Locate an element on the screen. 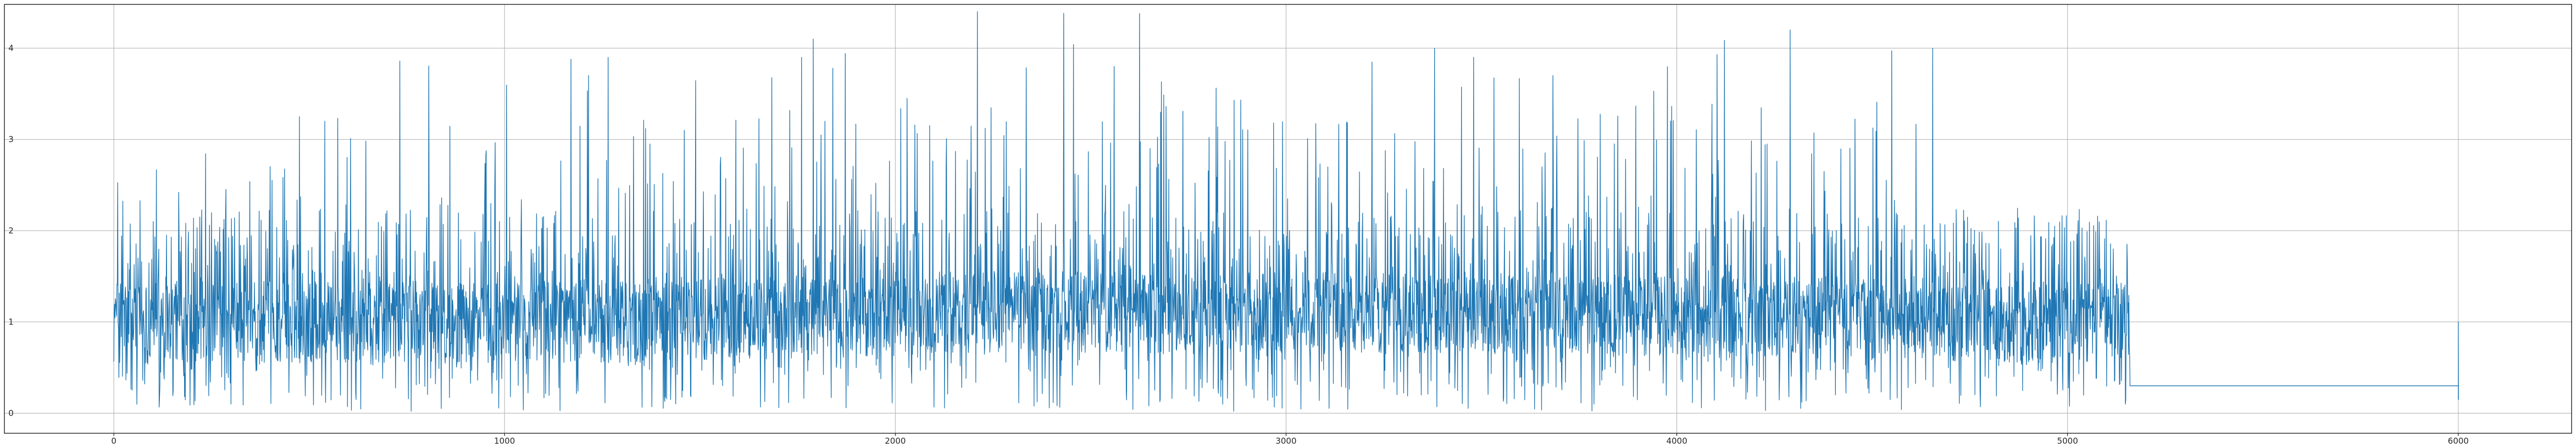 This screenshot has height=447, width=2576. x-axis-ticks: 0 1000 2000 3000 4000 5000 6000 is located at coordinates (1290, 439).